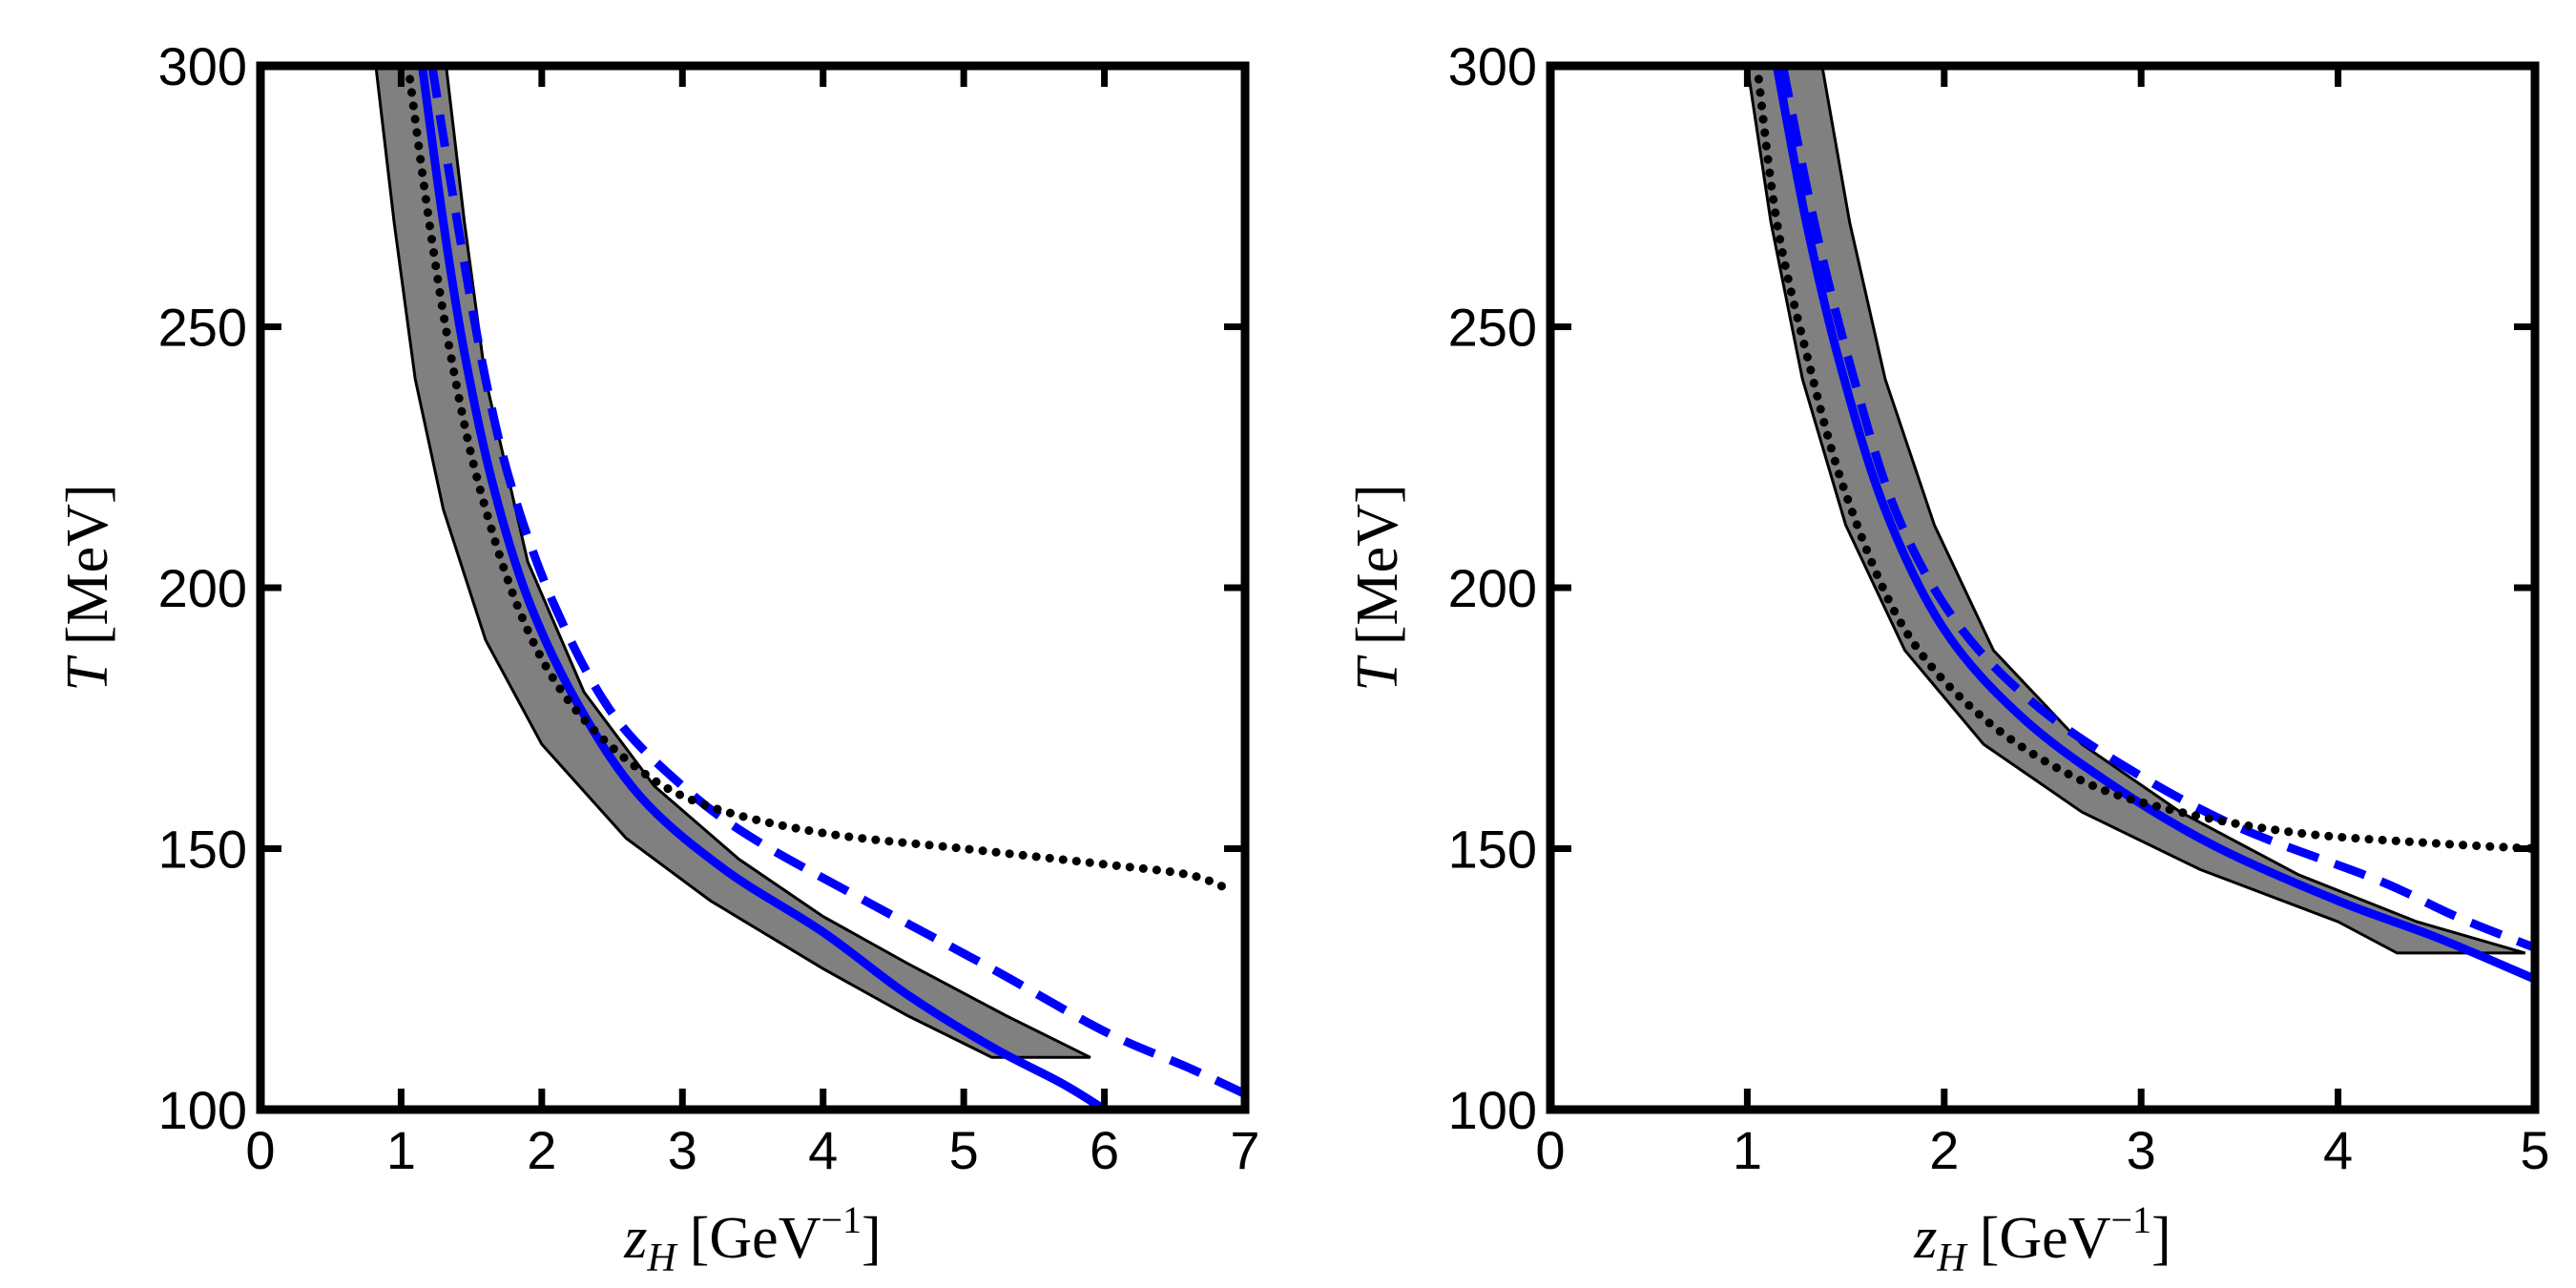  Describe the element at coordinates (1104, 1150) in the screenshot. I see `left-x-tick-label: 6` at that location.